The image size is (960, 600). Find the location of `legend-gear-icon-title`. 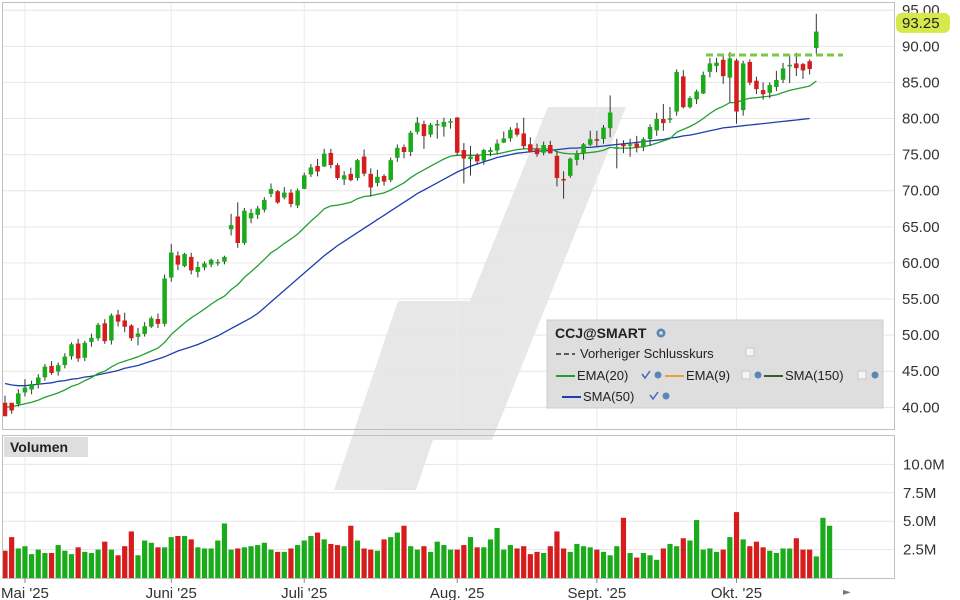

legend-gear-icon-title is located at coordinates (661, 333).